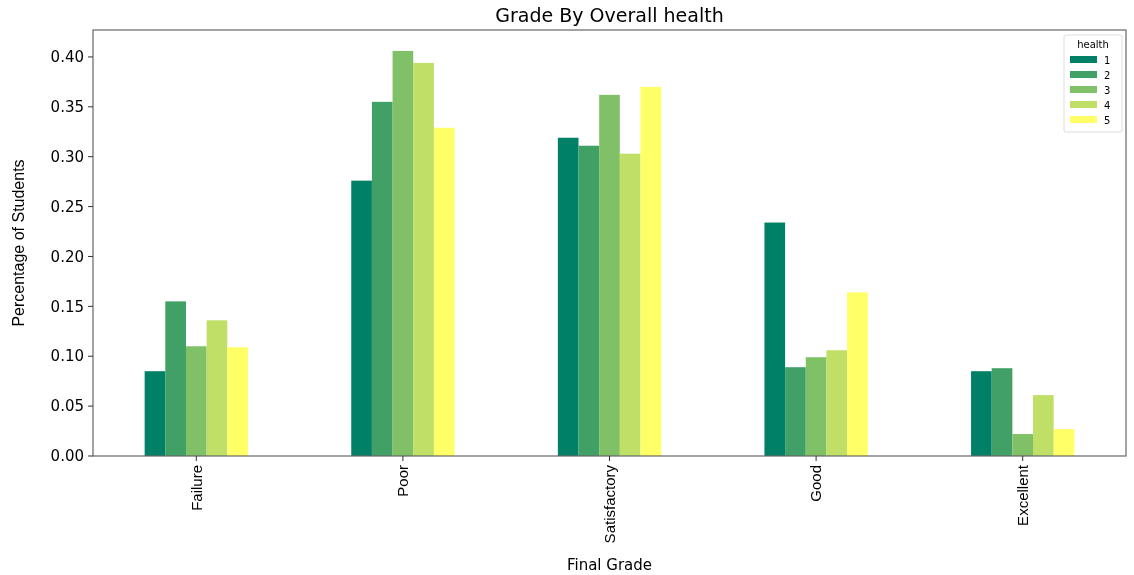 This screenshot has width=1134, height=575. Describe the element at coordinates (67, 156) in the screenshot. I see `y-tick-label: 0.30` at that location.